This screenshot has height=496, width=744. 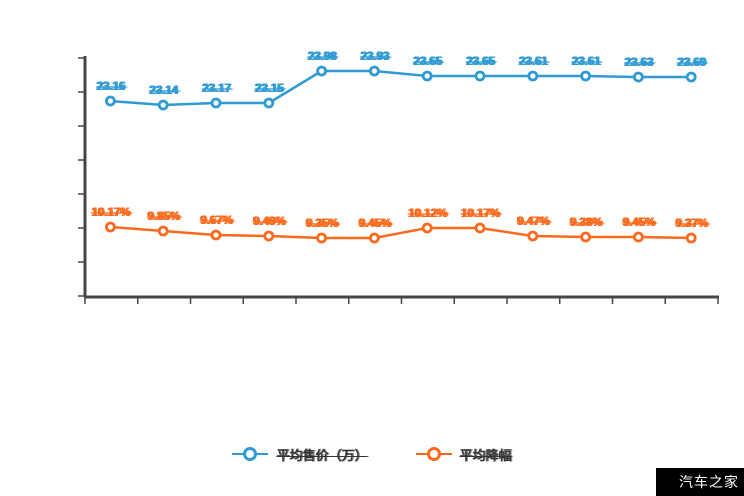 I want to click on watermark-autohome: 汽车之家, so click(x=700, y=482).